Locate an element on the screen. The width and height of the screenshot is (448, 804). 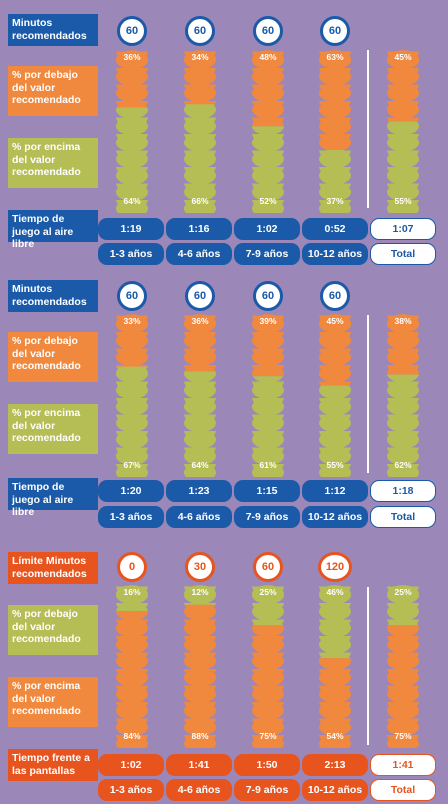
time-value-total: 1:41 is located at coordinates (403, 765).